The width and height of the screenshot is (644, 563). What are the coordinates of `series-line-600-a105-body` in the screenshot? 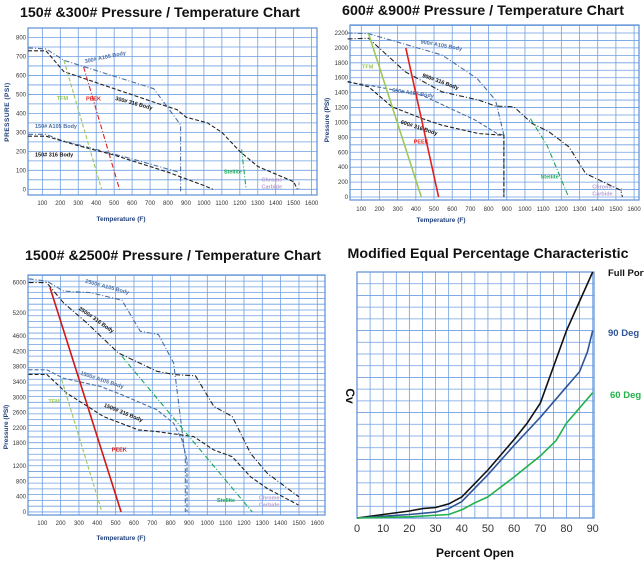 It's located at (426, 108).